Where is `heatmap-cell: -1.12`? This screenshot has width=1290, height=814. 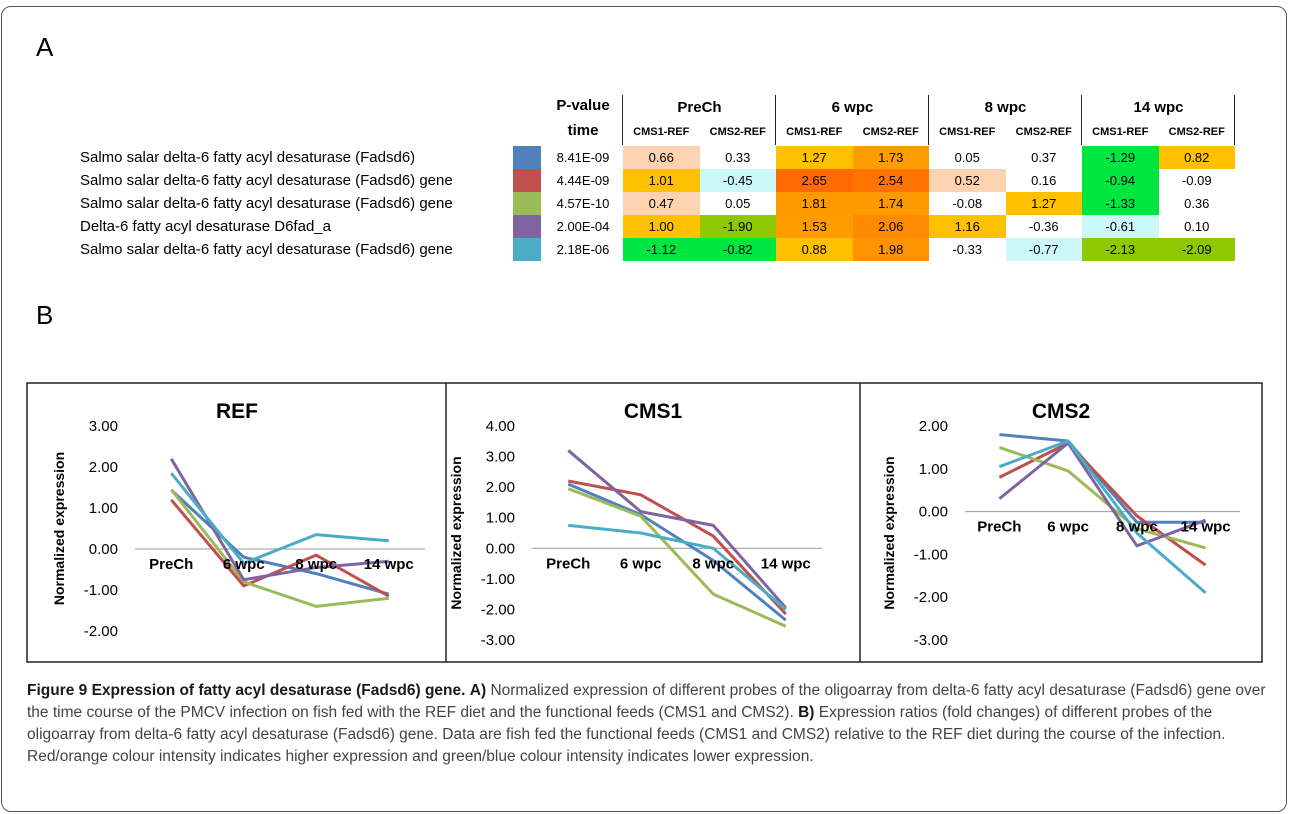
heatmap-cell: -1.12 is located at coordinates (661, 249).